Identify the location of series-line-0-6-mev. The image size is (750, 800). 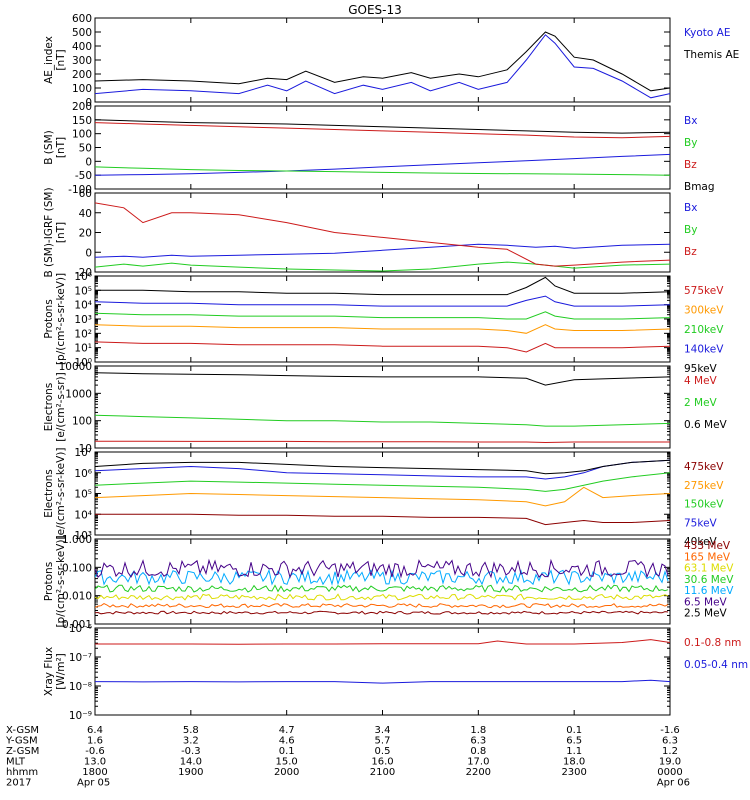
(382, 379).